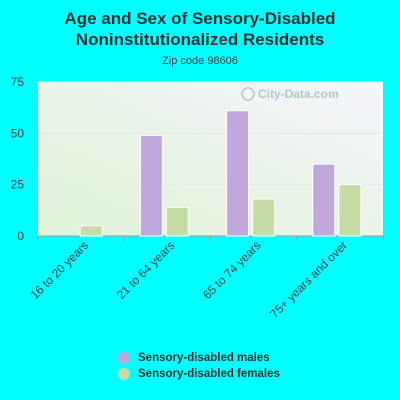  Describe the element at coordinates (146, 270) in the screenshot. I see `x-tick-label: 21 to 64 years` at that location.